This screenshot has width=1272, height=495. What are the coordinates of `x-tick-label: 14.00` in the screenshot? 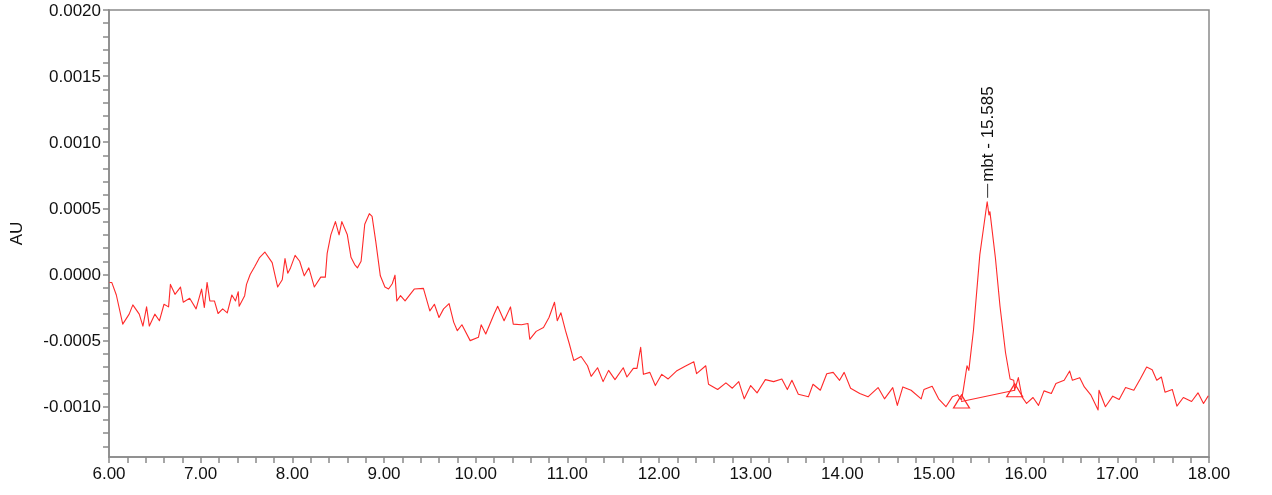 It's located at (842, 473).